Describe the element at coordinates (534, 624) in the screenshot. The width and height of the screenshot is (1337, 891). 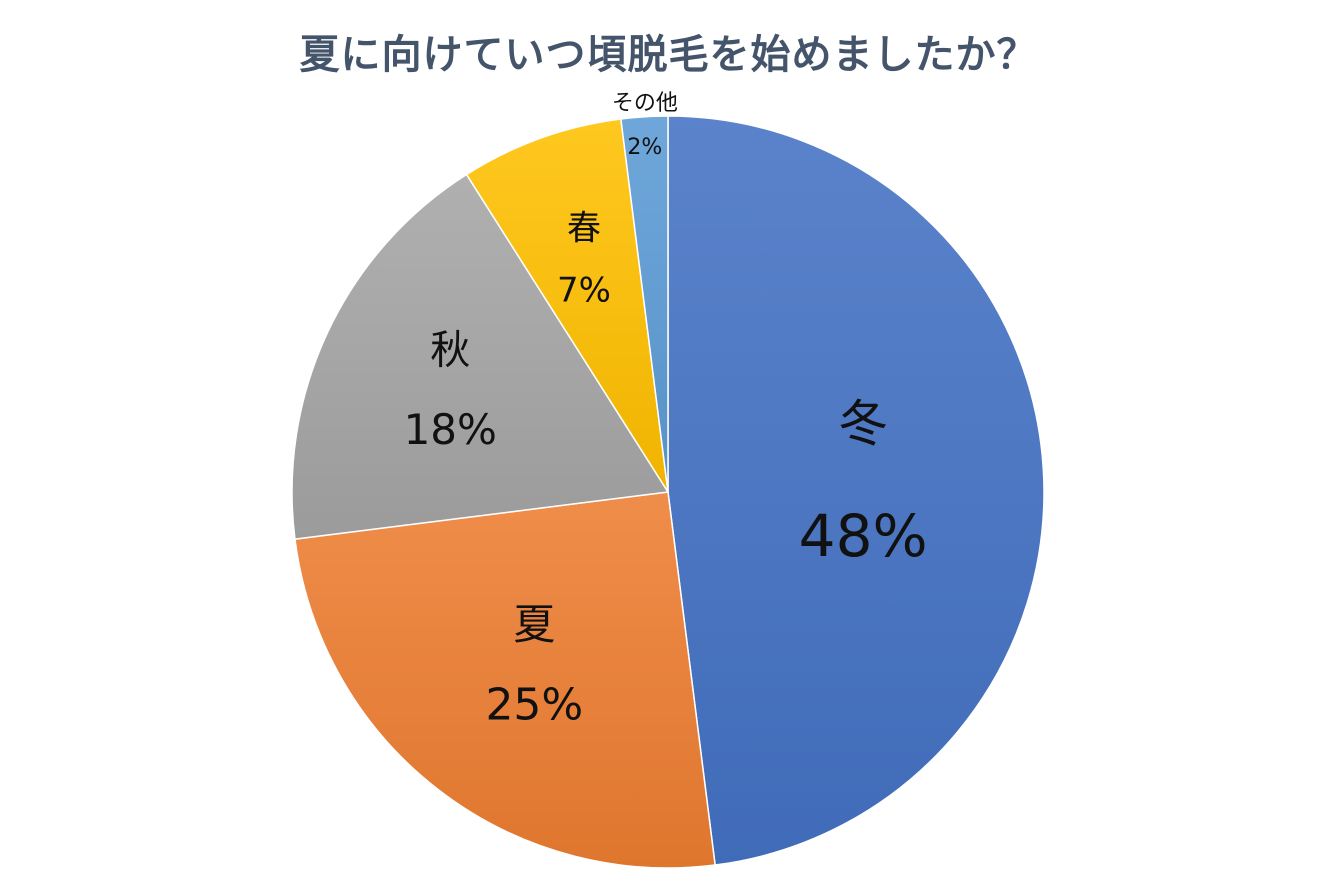
I see `slice-label-2: 夏` at that location.